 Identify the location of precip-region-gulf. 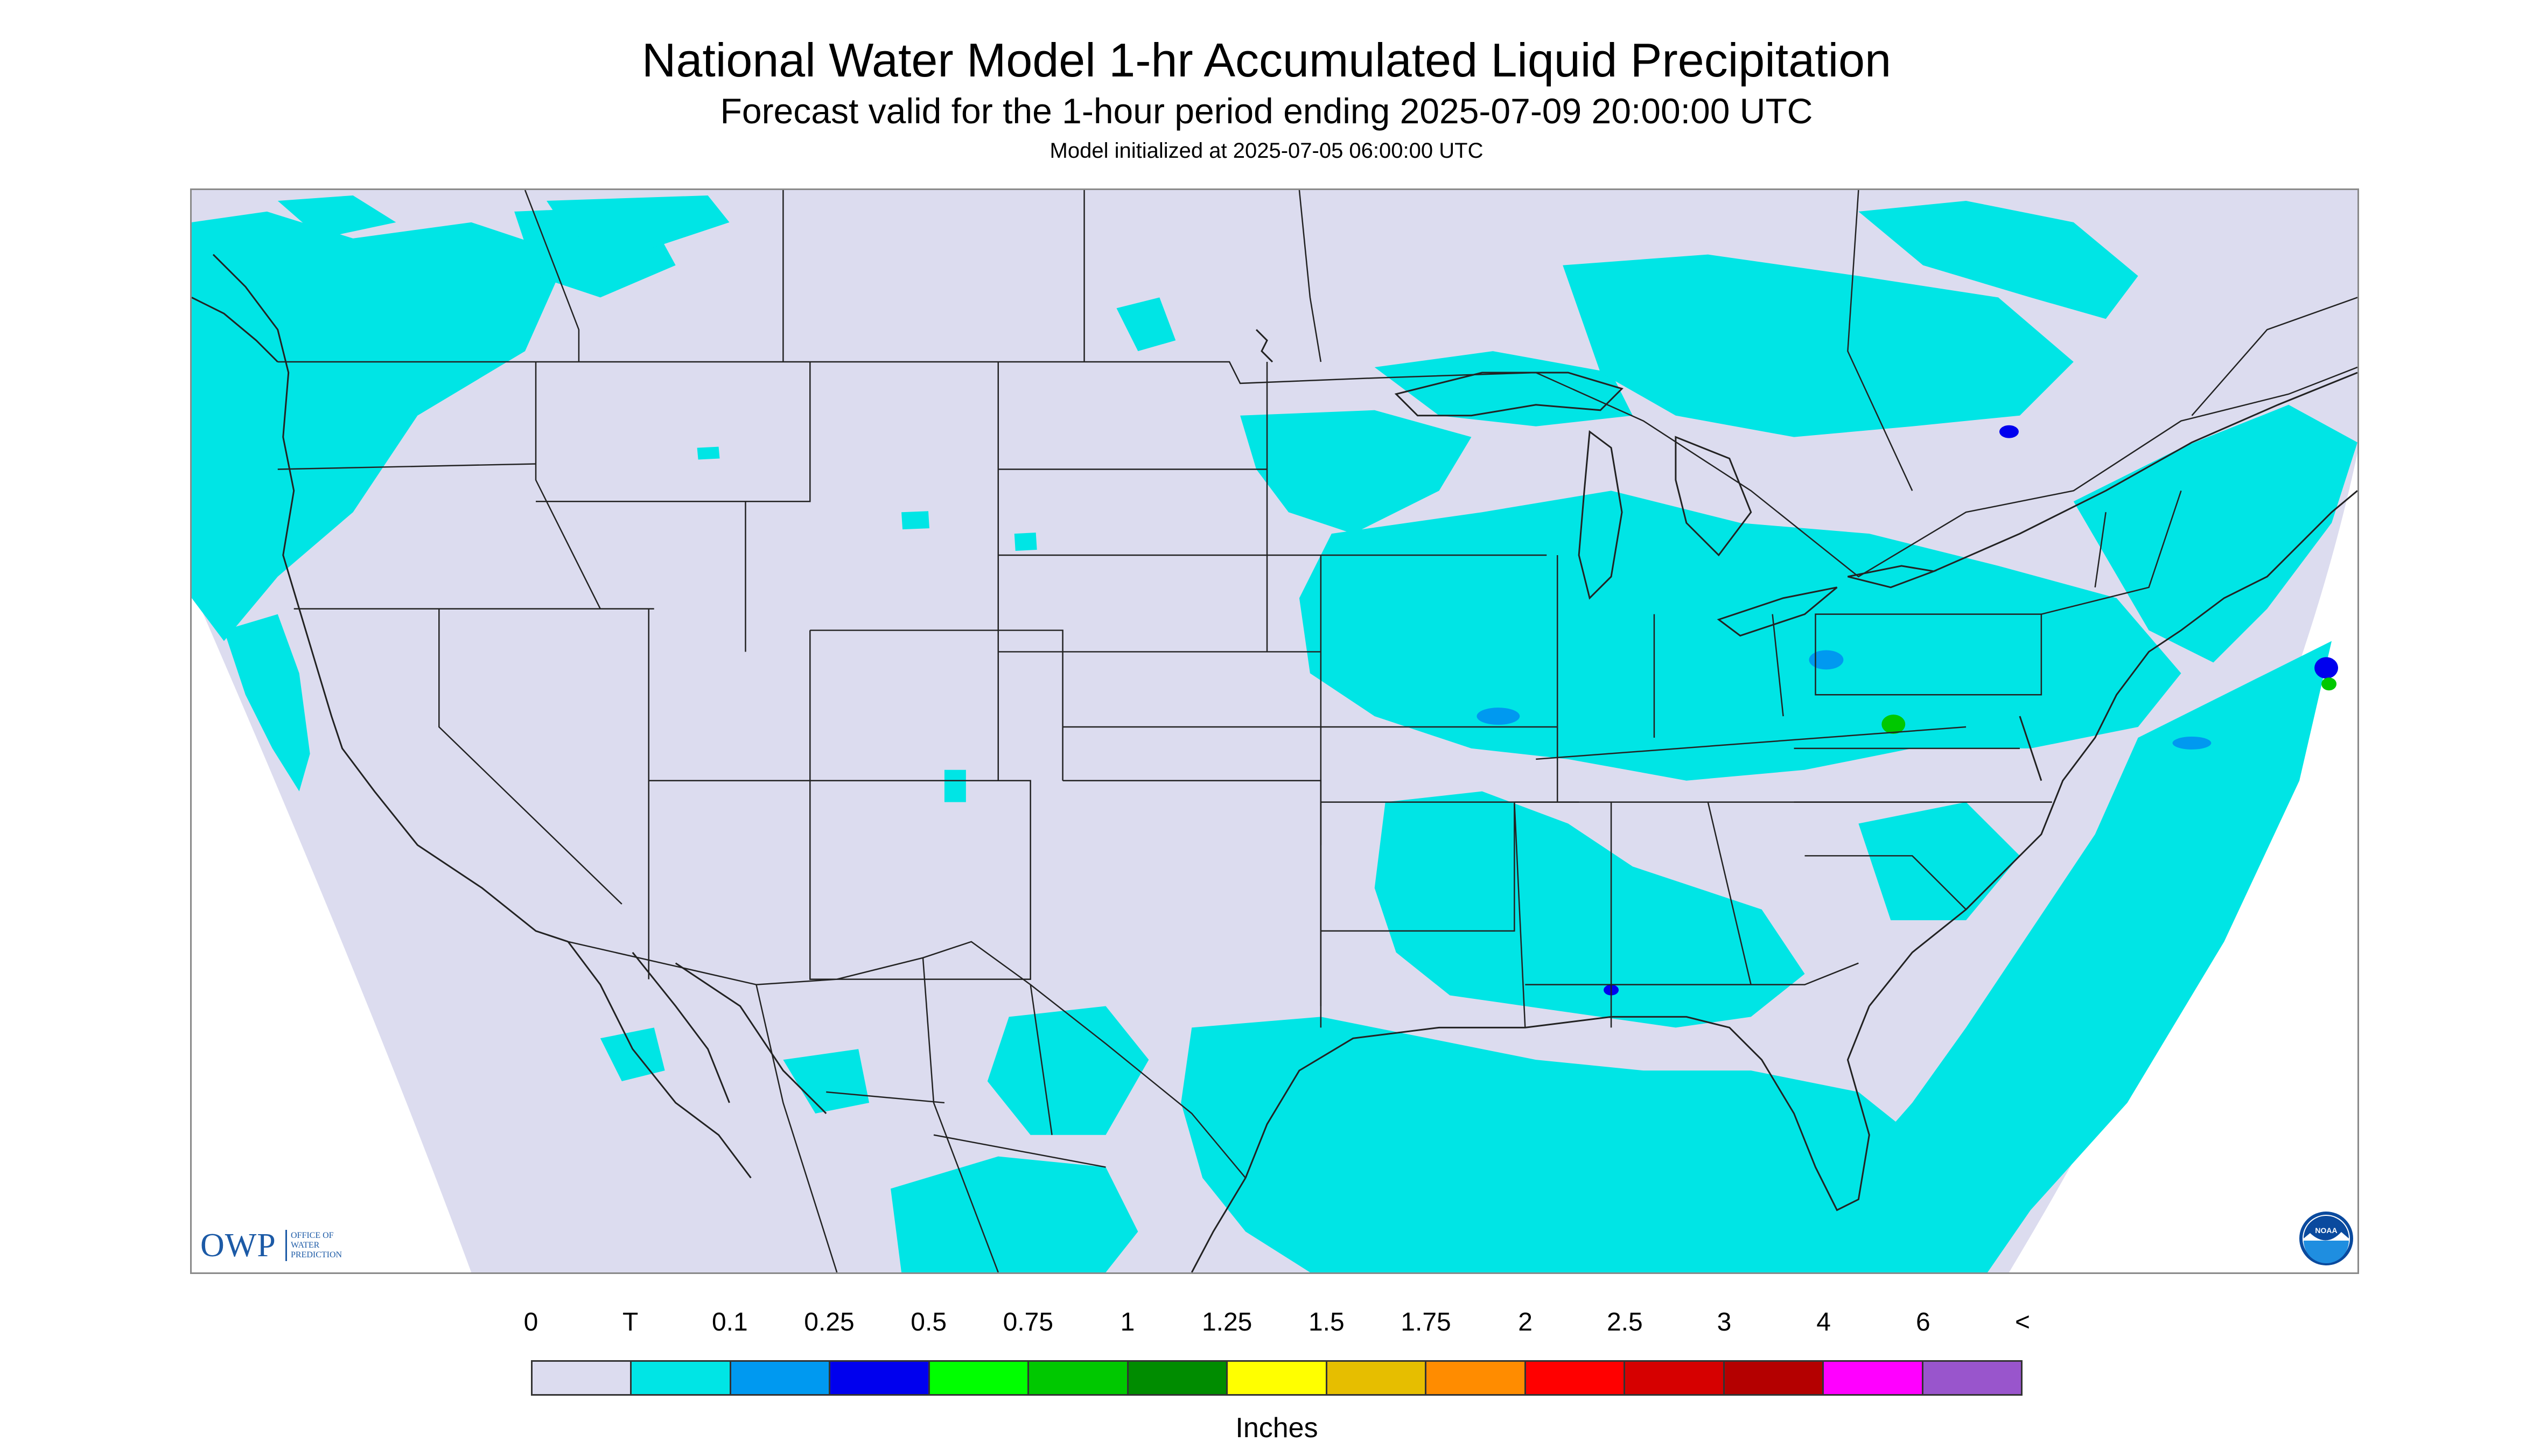
(1568, 1144).